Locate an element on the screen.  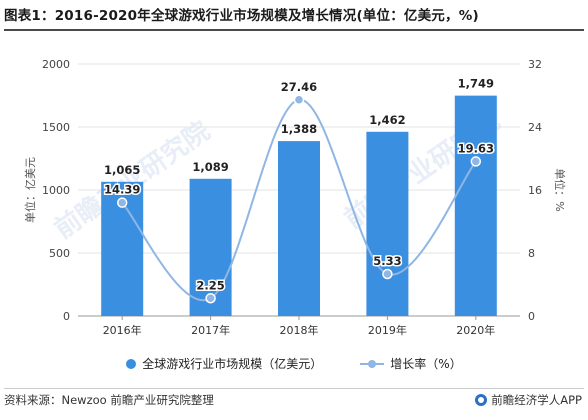
line-value-label-halo: 2.25 is located at coordinates (210, 285).